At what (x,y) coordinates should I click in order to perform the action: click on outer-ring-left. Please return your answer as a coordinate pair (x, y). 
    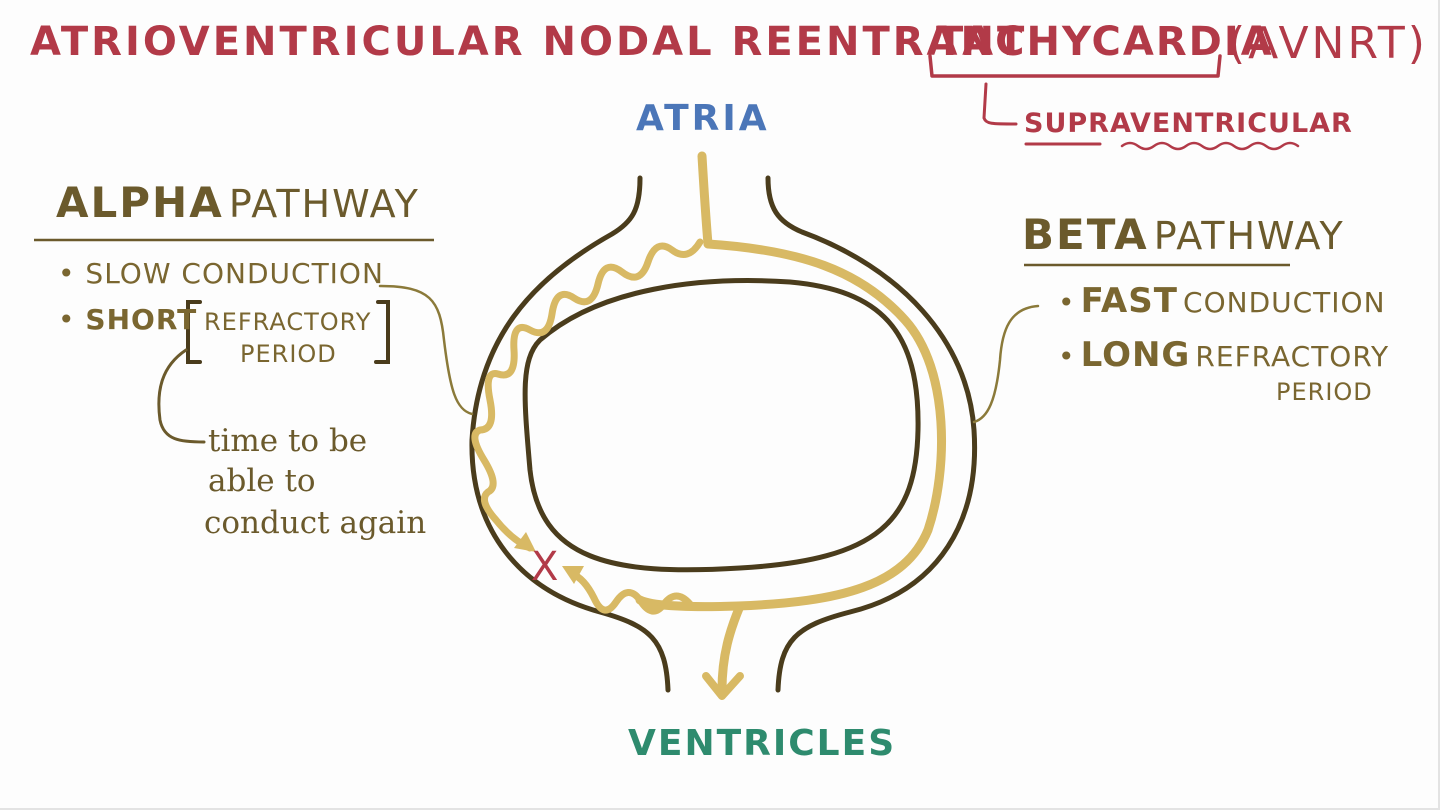
    Looking at the image, I should click on (570, 434).